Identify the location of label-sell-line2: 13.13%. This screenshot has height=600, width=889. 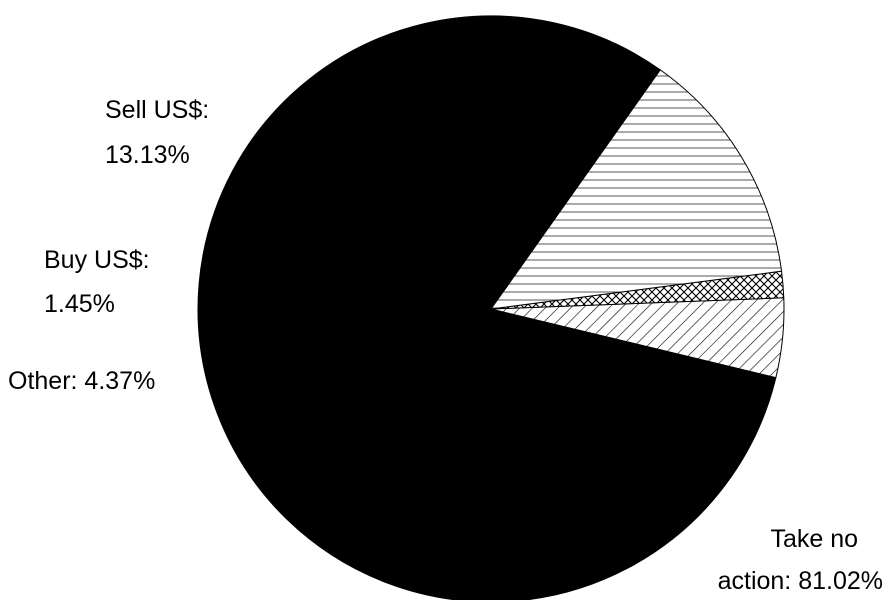
(147, 155).